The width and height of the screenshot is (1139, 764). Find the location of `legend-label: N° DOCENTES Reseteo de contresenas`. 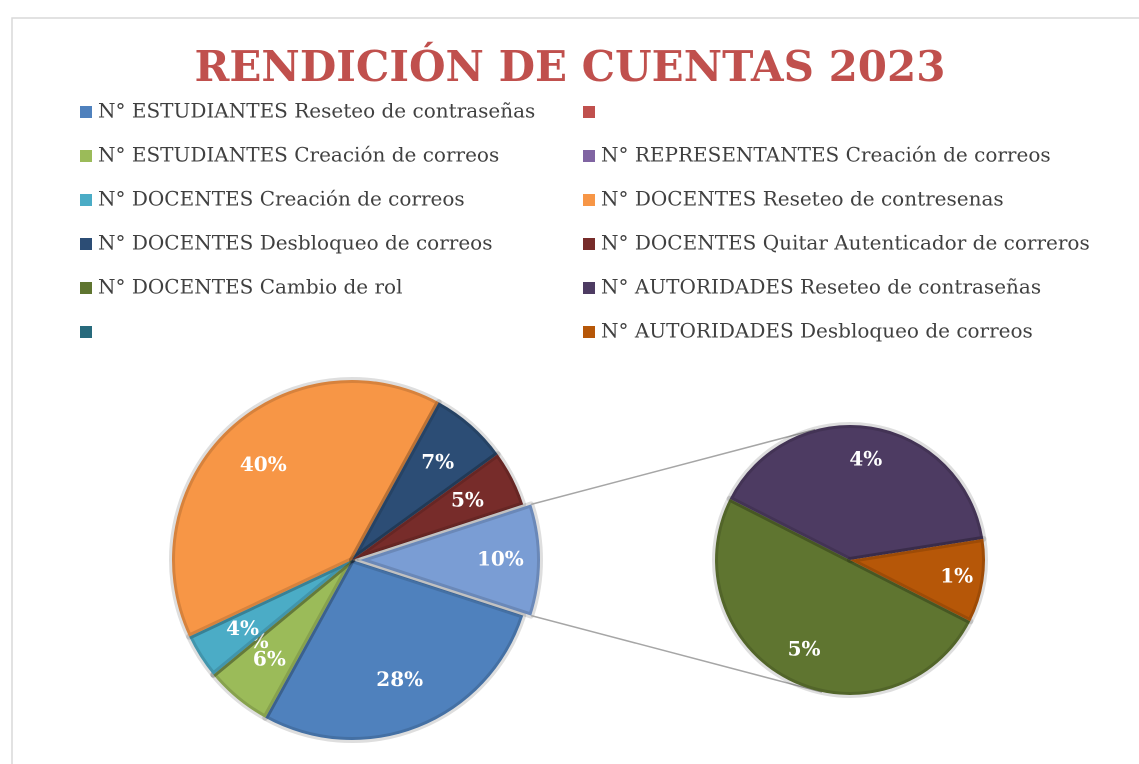

legend-label: N° DOCENTES Reseteo de contresenas is located at coordinates (802, 199).